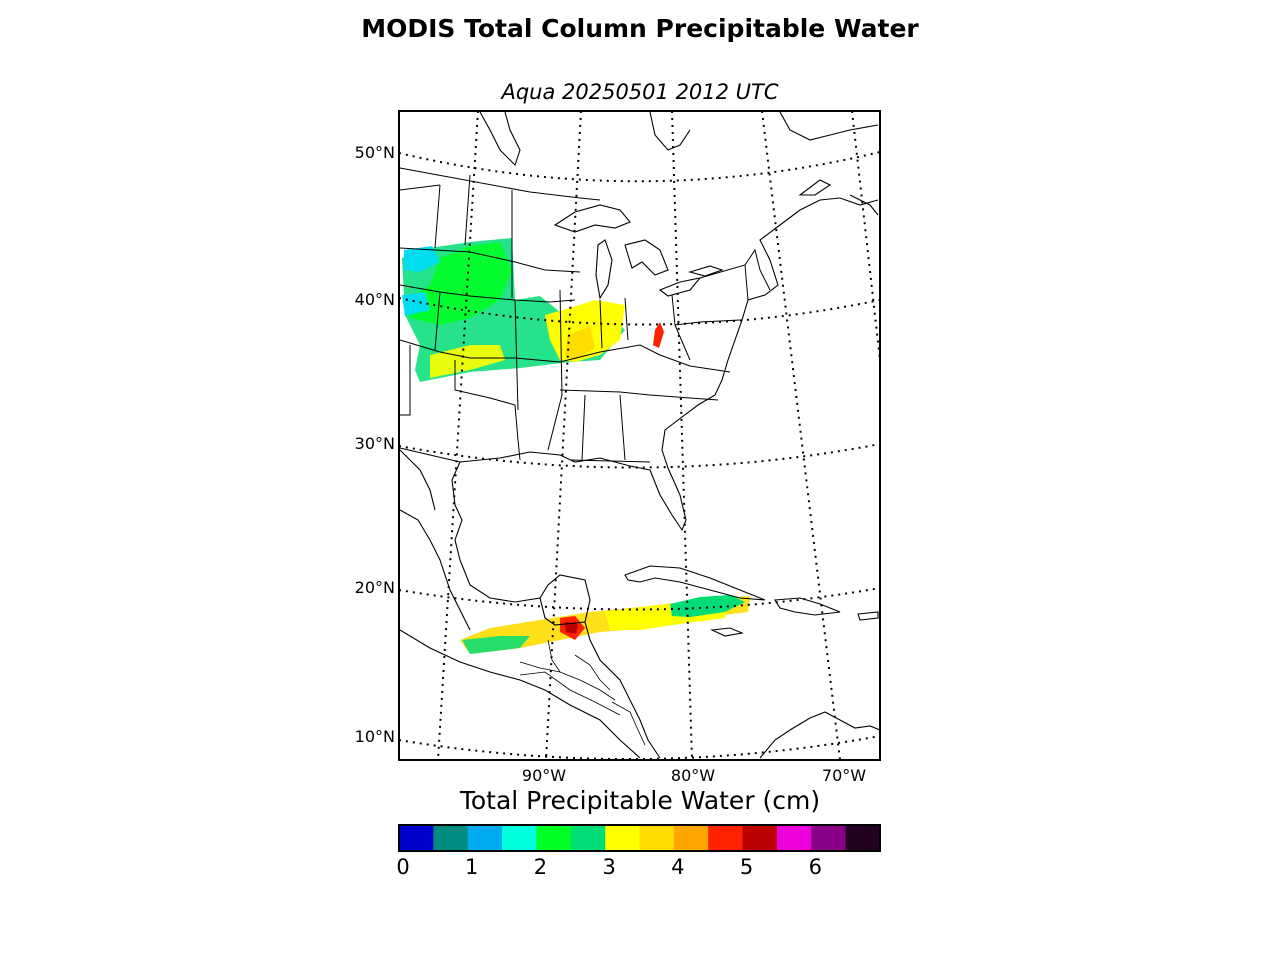  I want to click on pw-swath-south, so click(605, 624).